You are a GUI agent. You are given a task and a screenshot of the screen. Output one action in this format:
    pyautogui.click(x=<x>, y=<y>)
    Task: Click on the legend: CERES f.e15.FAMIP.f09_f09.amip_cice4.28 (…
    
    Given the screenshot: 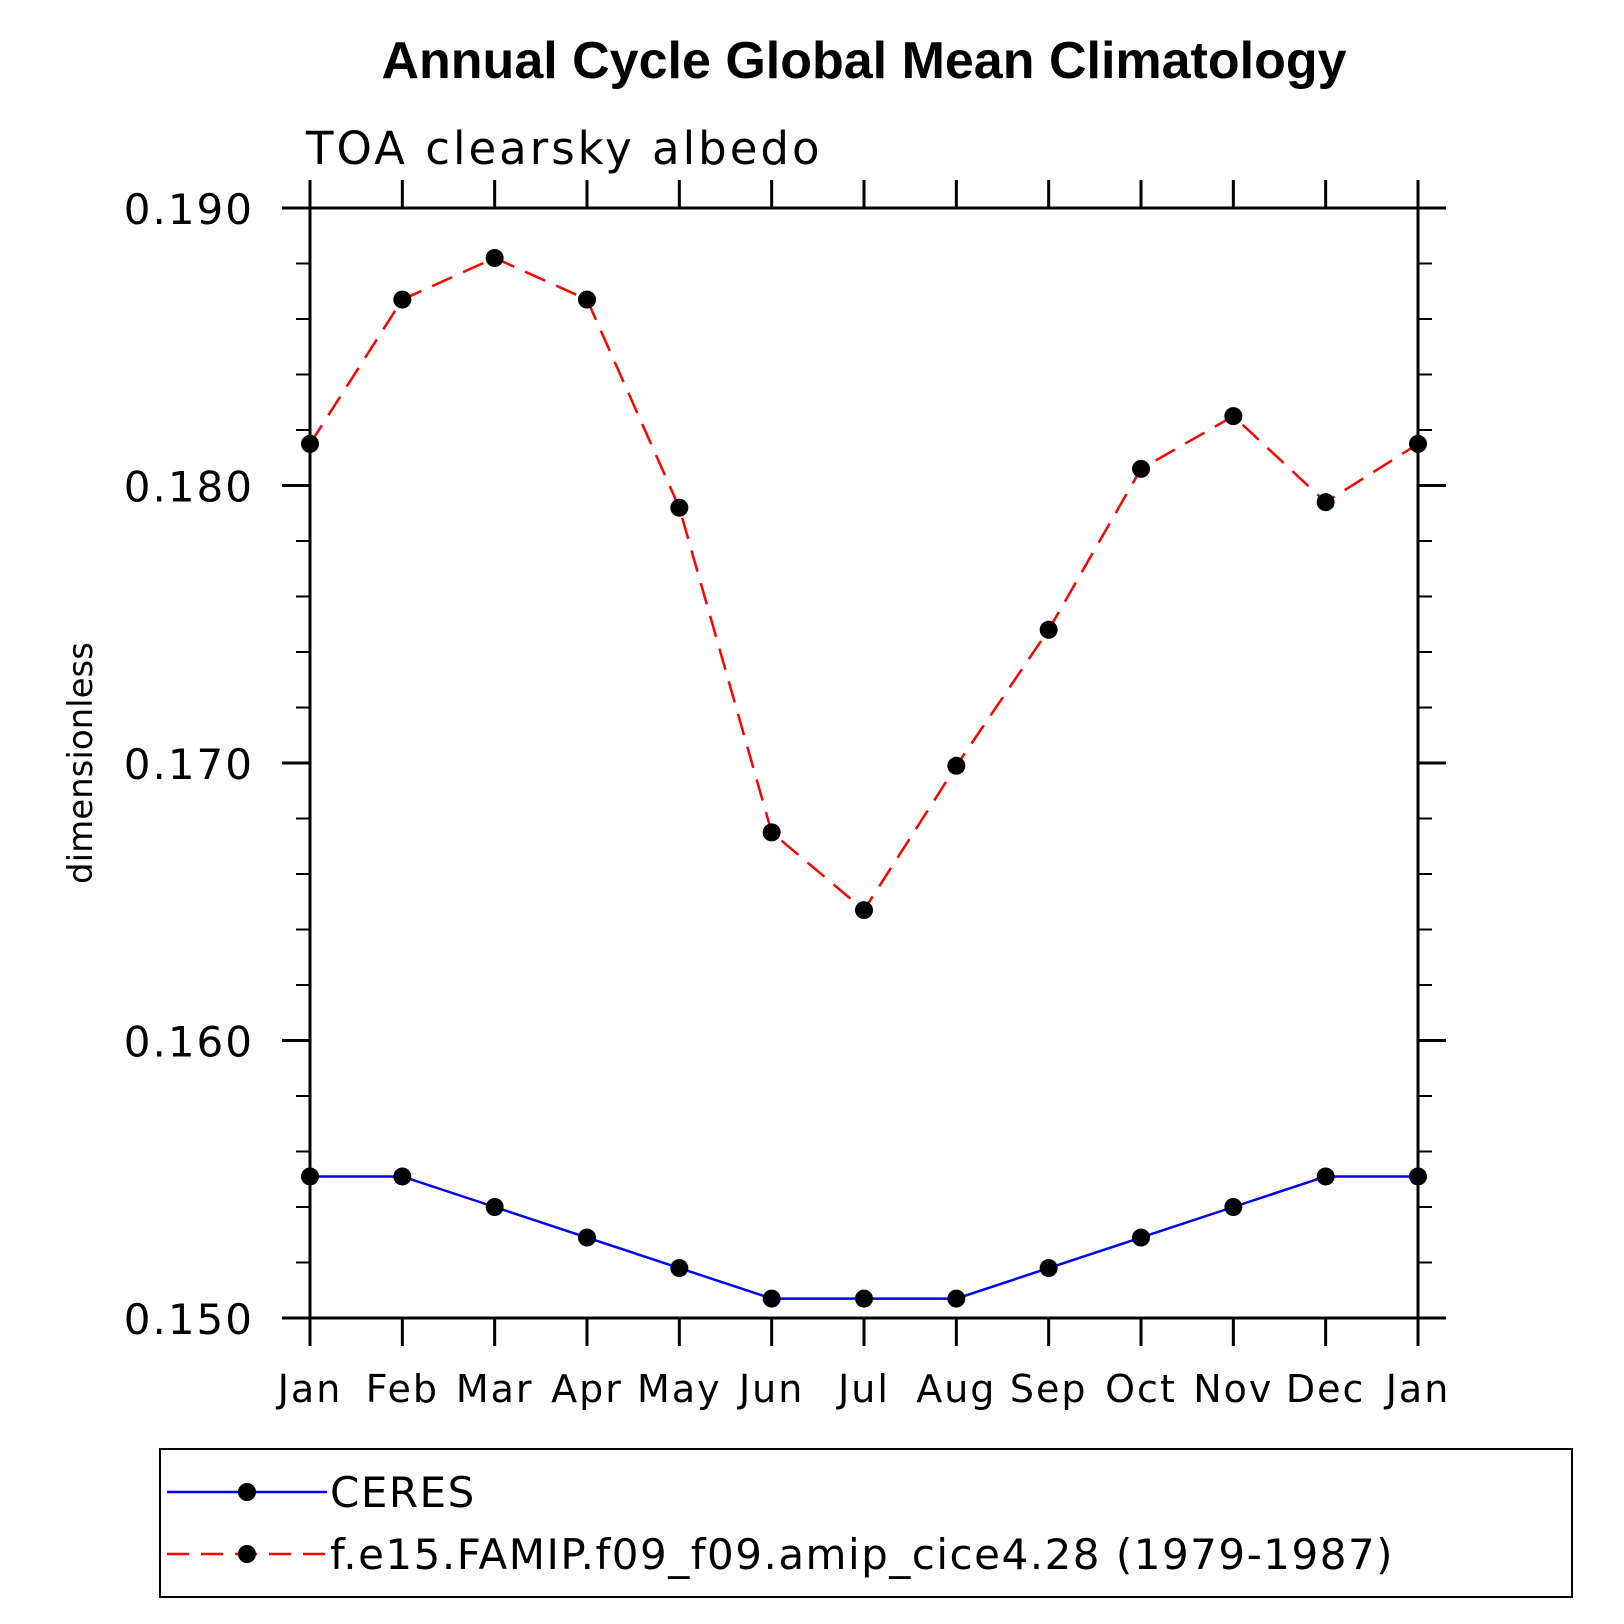 What is the action you would take?
    pyautogui.click(x=866, y=1523)
    